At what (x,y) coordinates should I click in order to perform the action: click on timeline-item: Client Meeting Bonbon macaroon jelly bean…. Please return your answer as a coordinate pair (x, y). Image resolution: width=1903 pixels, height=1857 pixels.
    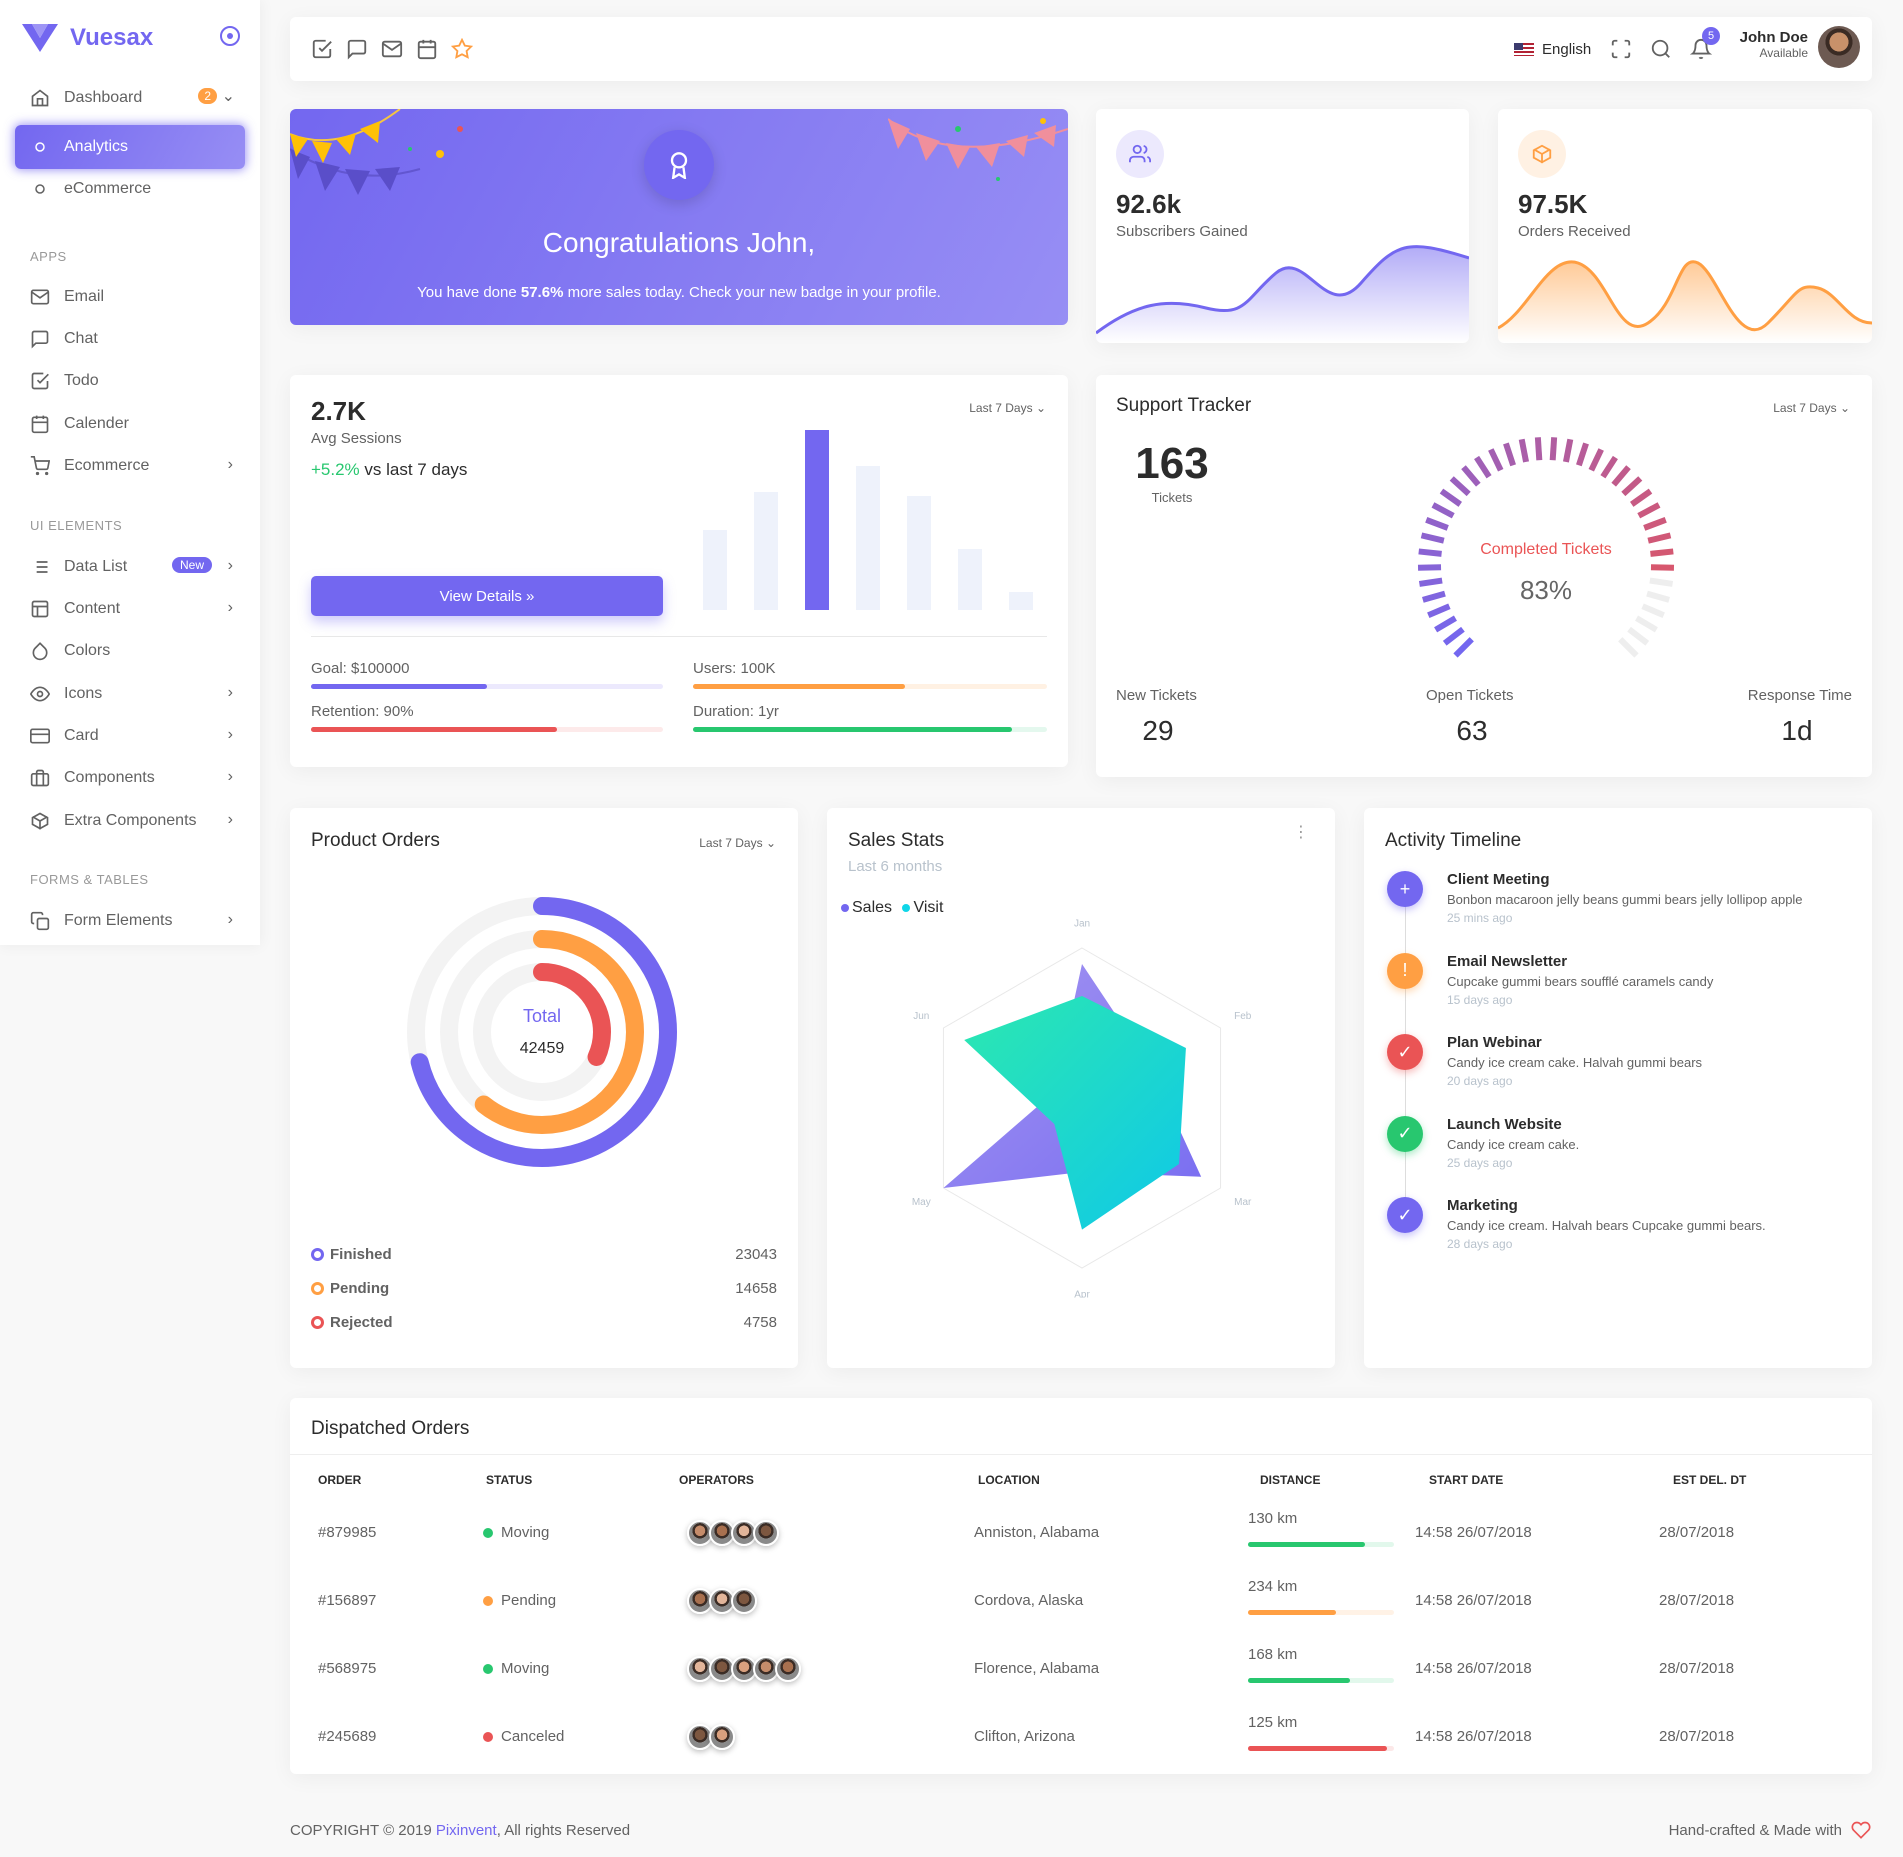
    Looking at the image, I should click on (1652, 898).